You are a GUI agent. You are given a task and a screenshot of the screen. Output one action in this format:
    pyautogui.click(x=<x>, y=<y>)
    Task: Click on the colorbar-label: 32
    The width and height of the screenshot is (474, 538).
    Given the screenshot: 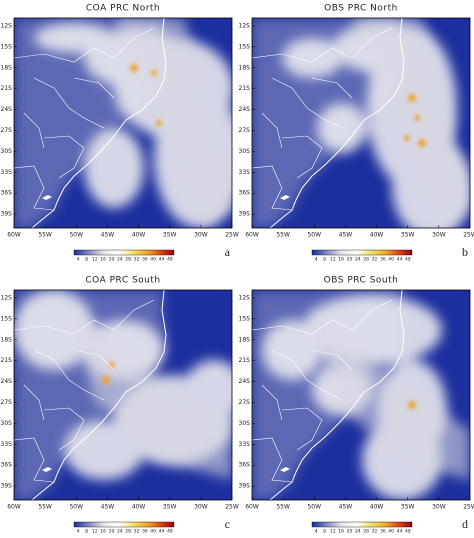 What is the action you would take?
    pyautogui.click(x=375, y=260)
    